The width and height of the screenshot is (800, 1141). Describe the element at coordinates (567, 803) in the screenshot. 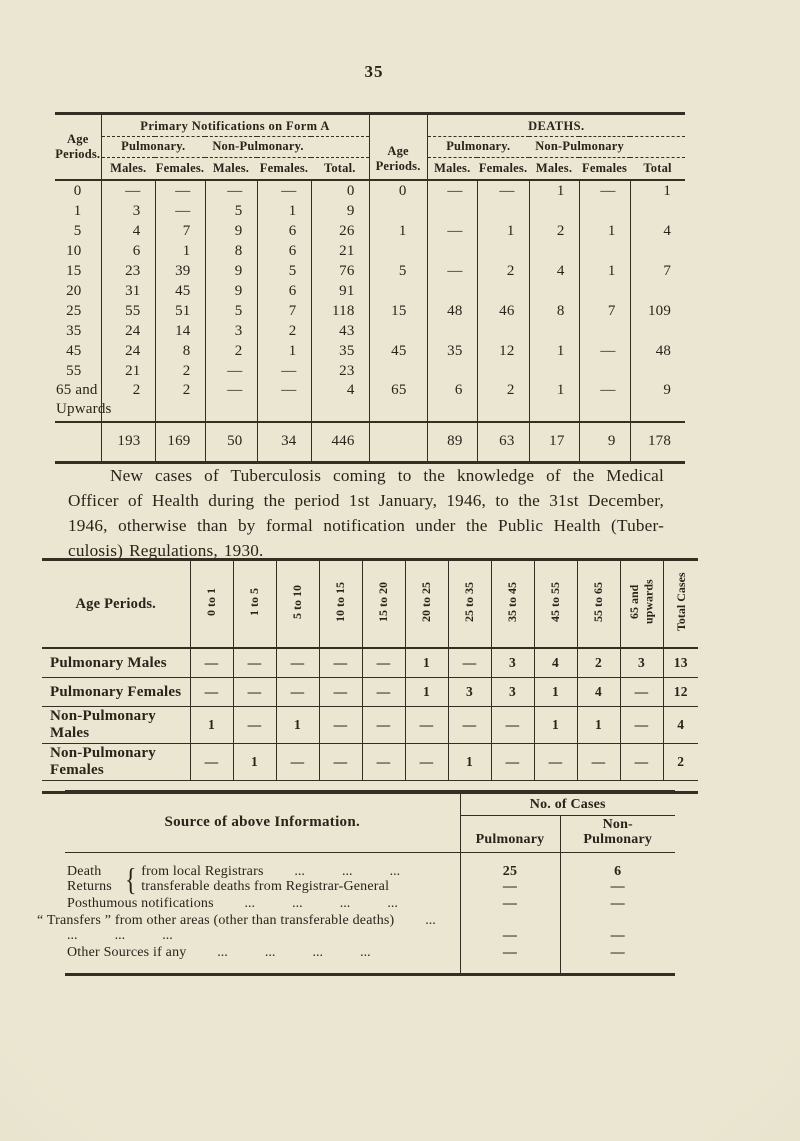

I see `no-of-cases-header: No. of Cases` at that location.